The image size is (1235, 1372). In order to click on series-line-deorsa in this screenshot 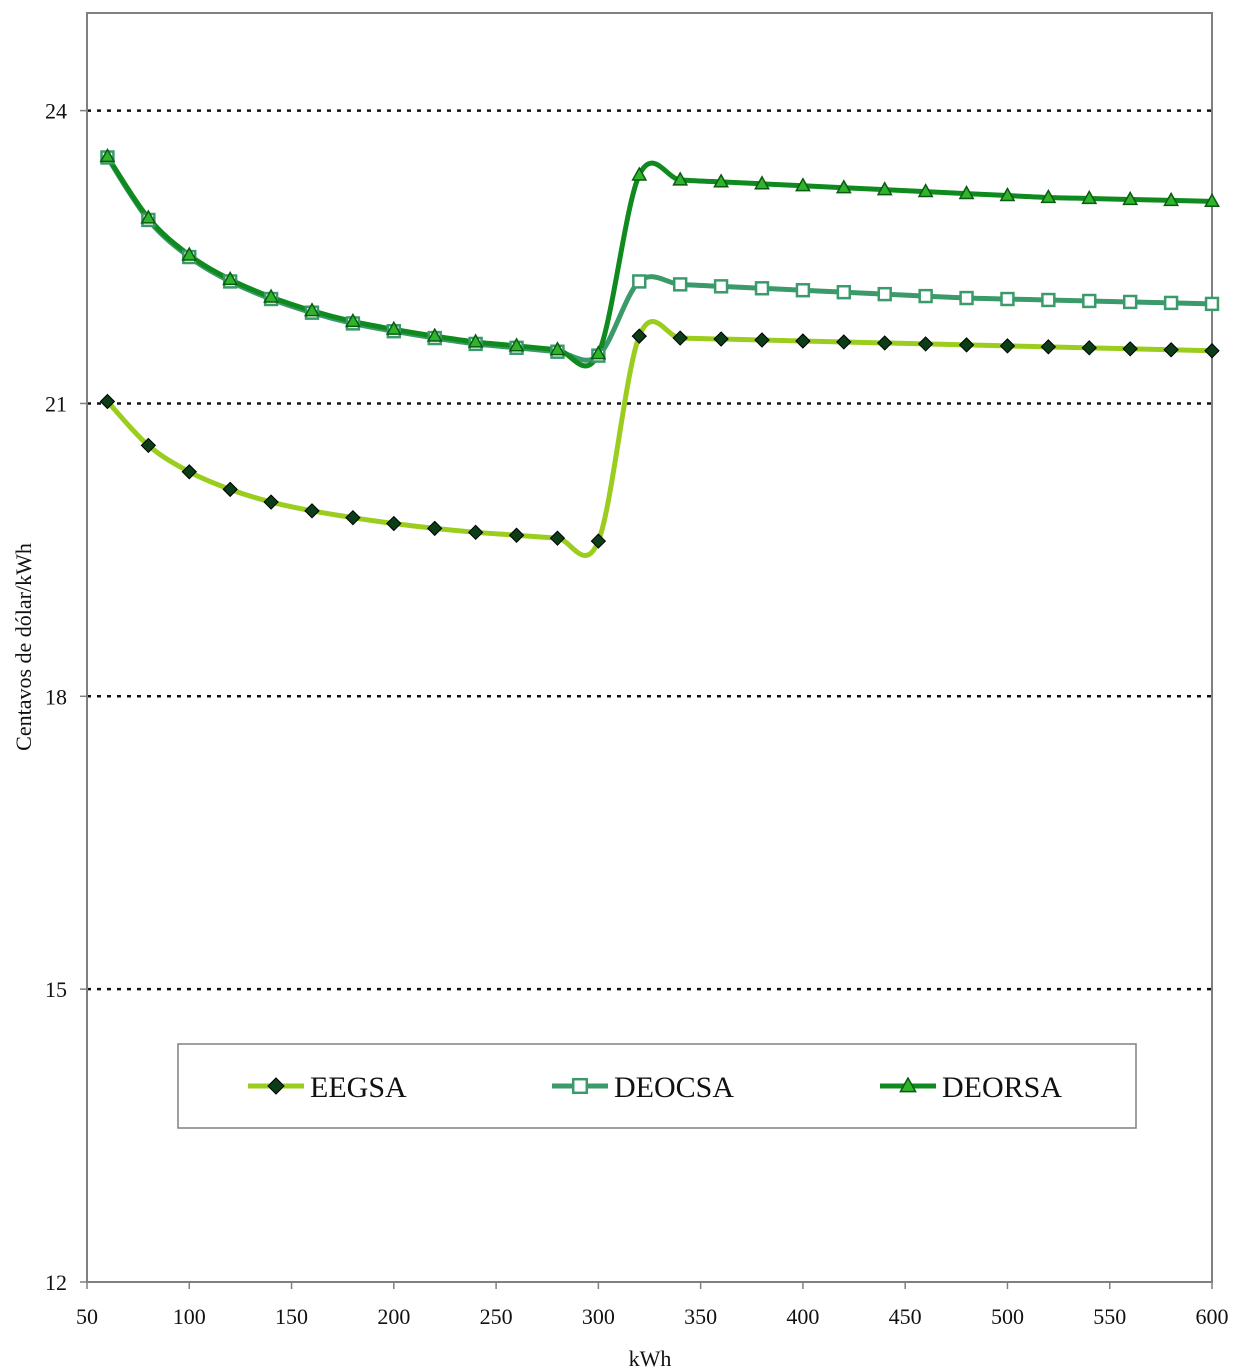, I will do `click(659, 262)`.